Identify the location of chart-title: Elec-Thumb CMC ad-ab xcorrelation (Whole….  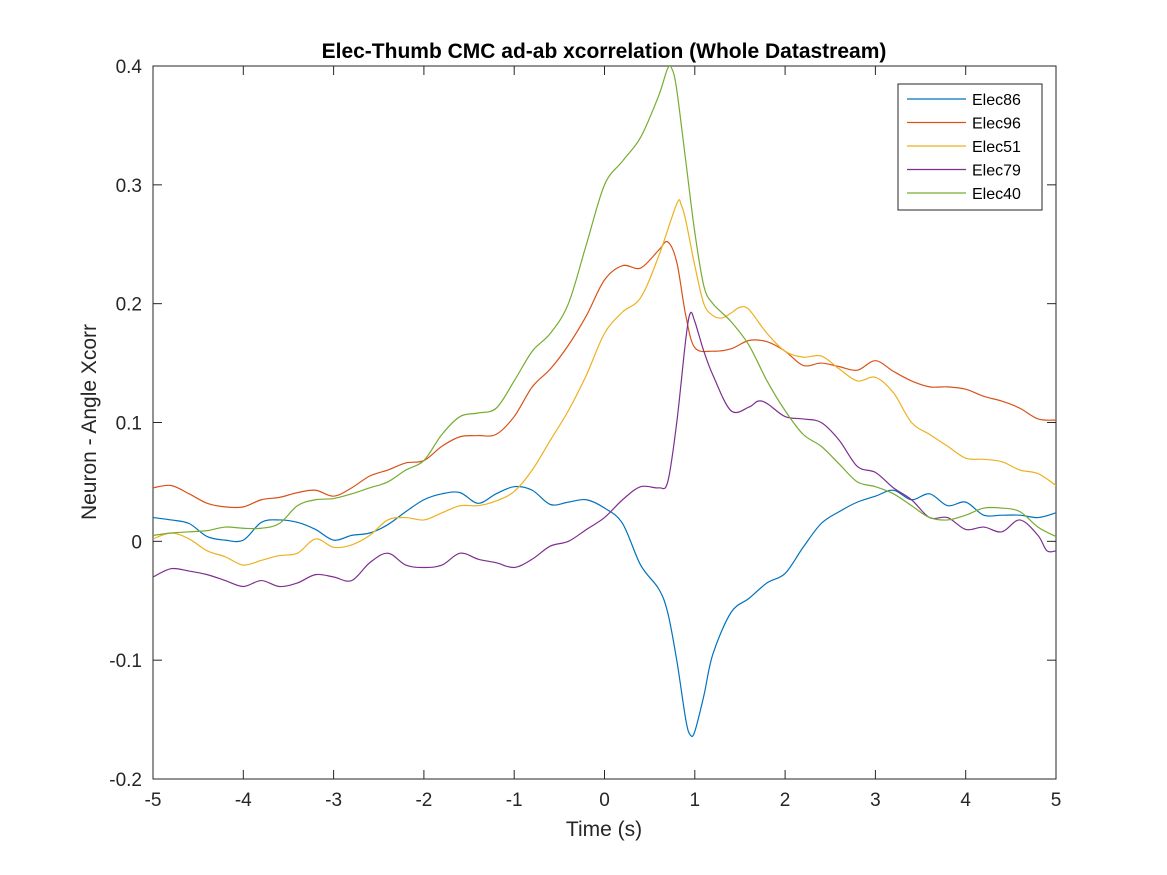
(604, 51).